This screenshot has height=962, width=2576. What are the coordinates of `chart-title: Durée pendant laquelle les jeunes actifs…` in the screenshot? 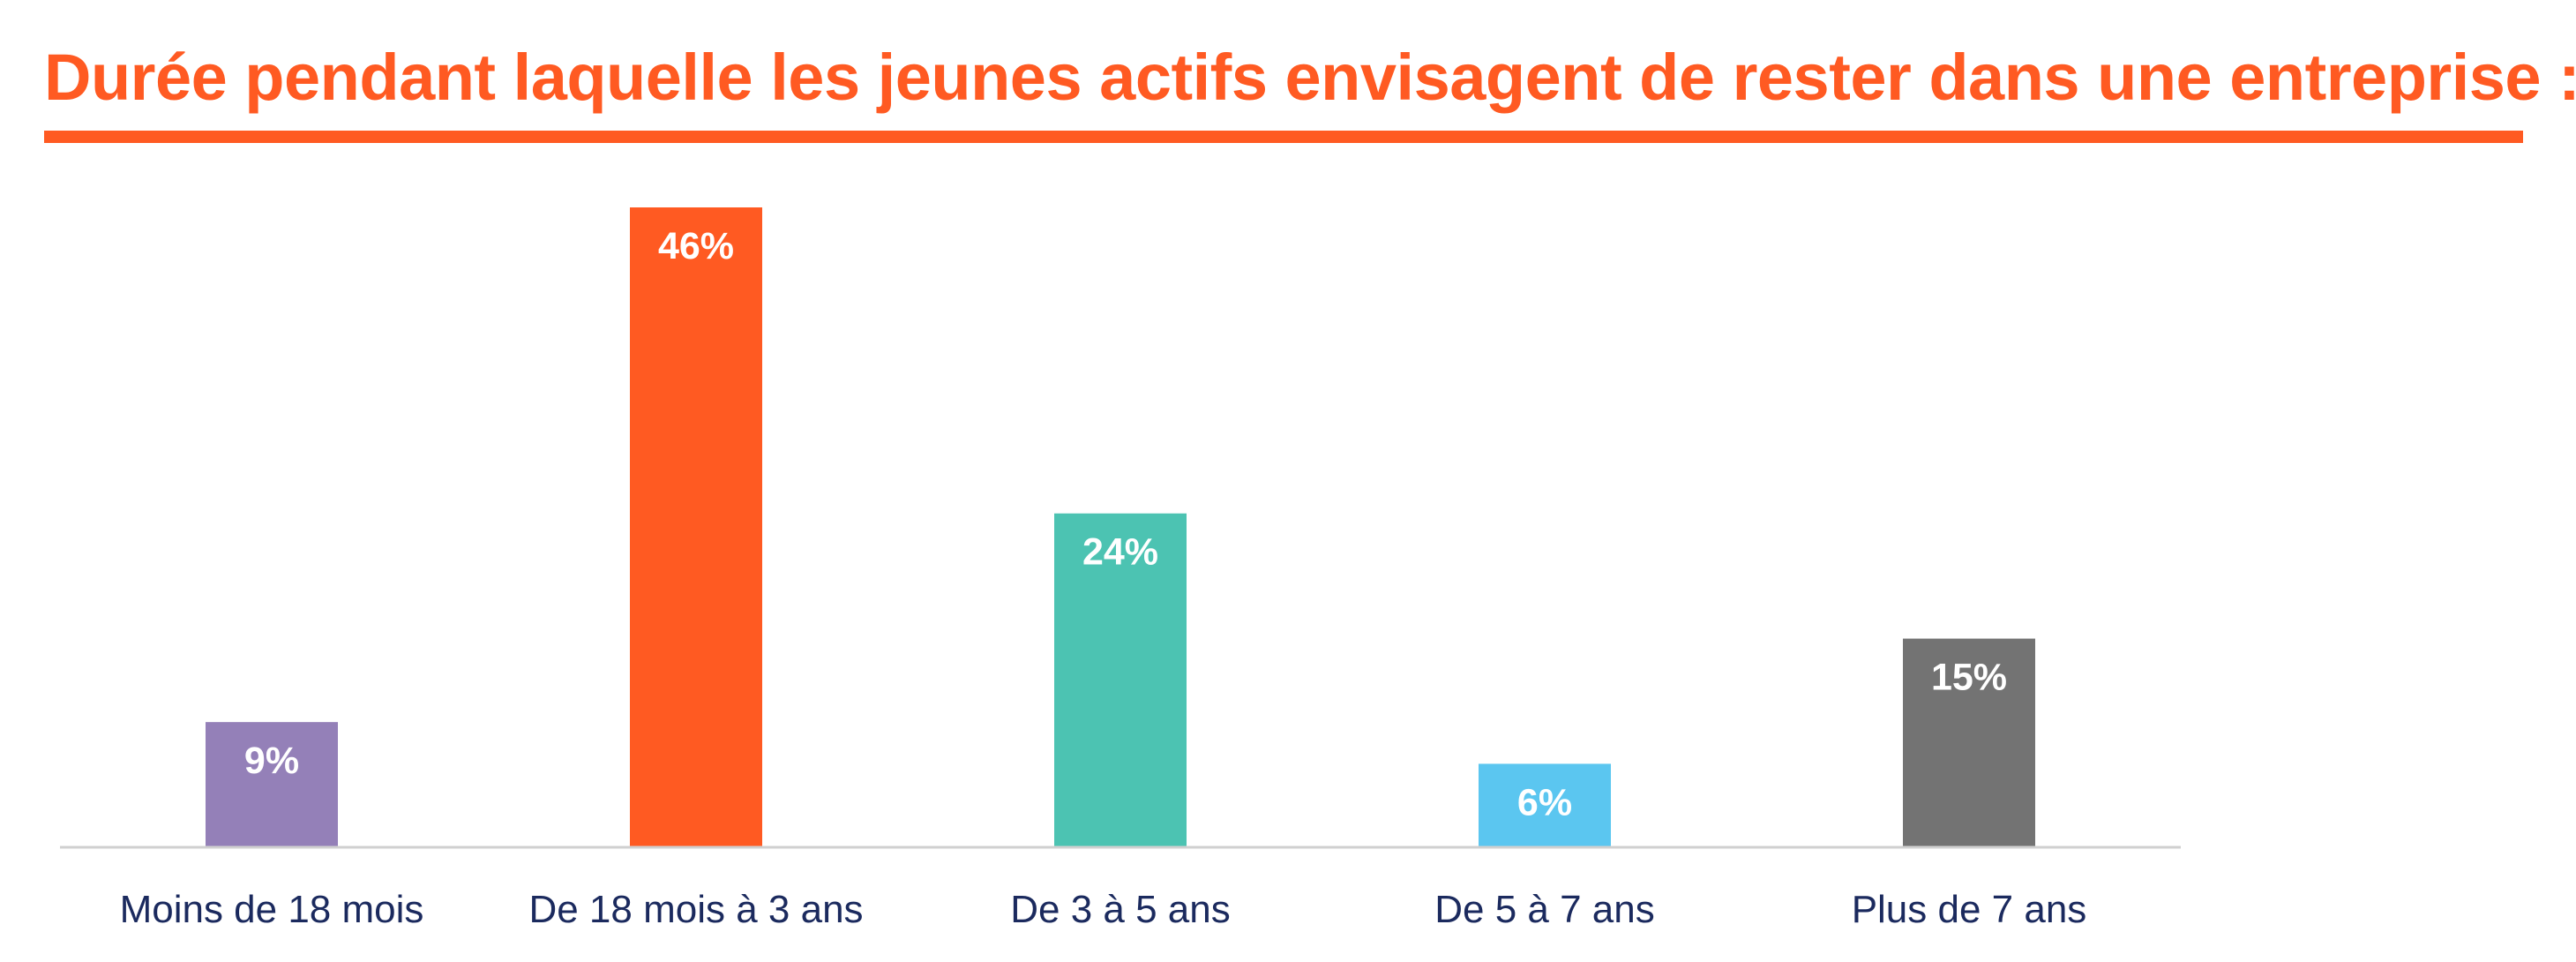 It's located at (1310, 77).